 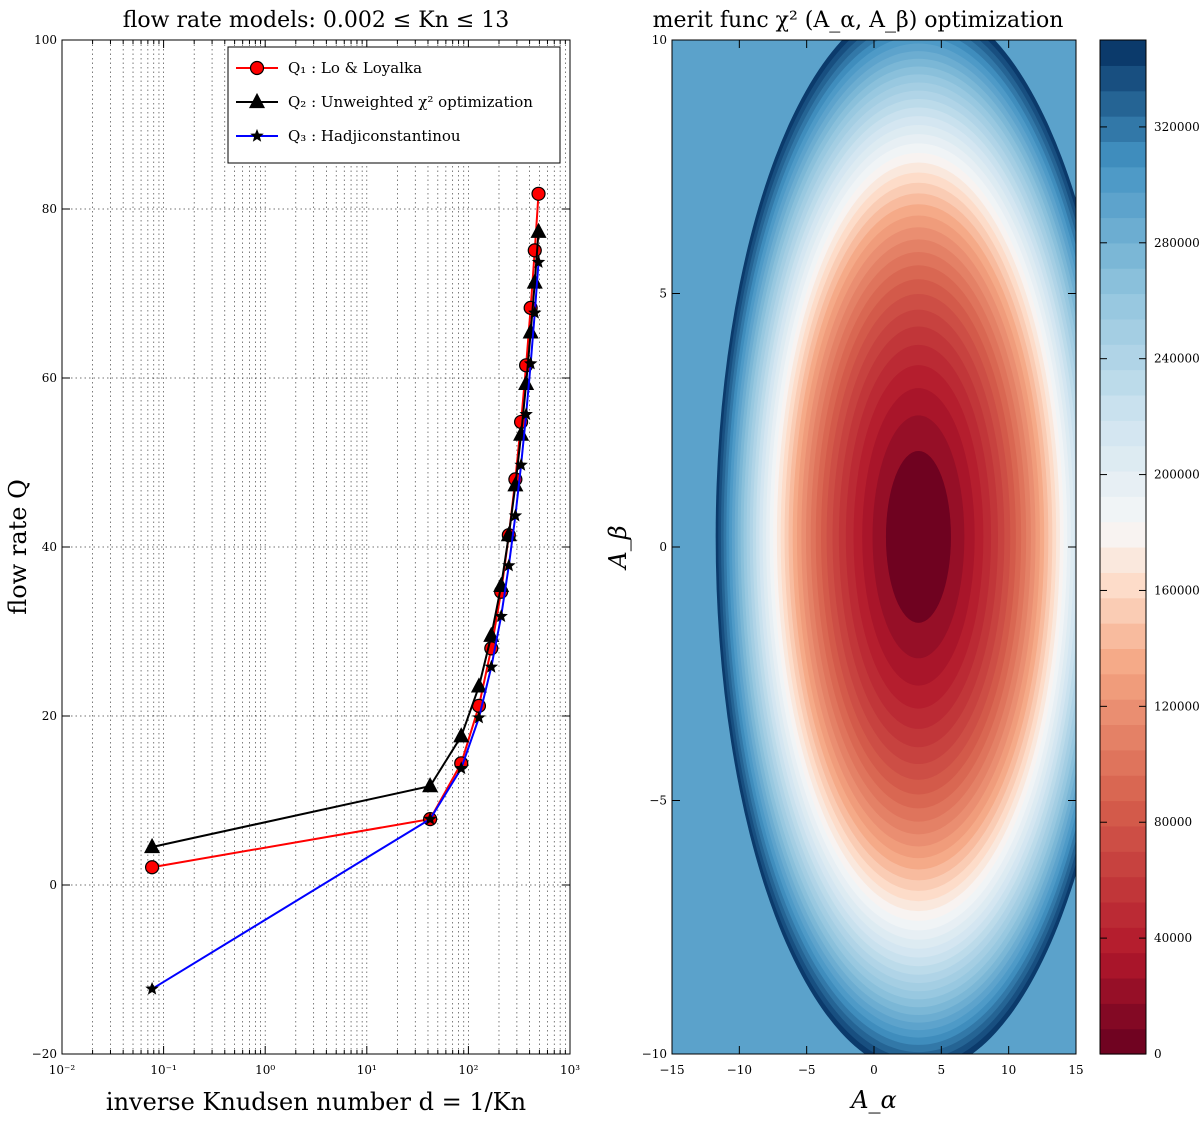 I want to click on legend-box, so click(x=394, y=105).